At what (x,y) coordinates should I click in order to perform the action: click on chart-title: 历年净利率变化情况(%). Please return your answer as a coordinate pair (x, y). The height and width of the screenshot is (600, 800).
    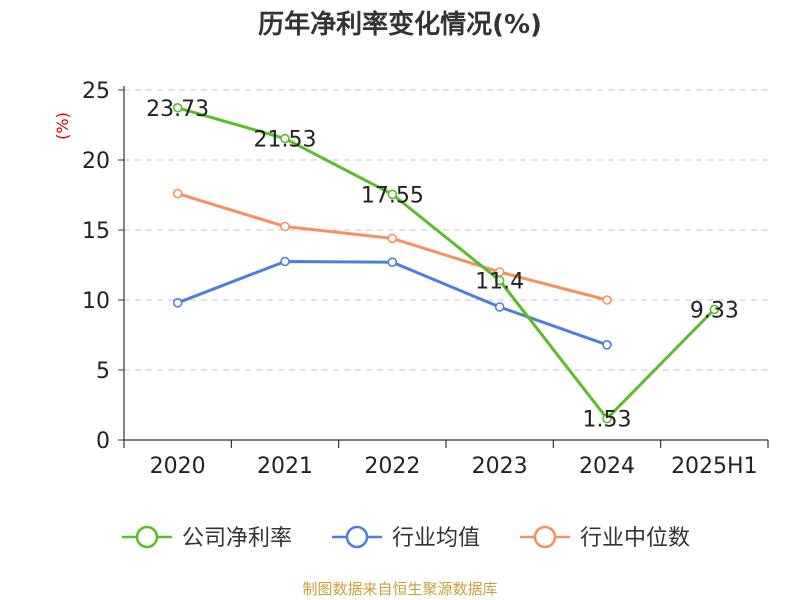
    Looking at the image, I should click on (400, 25).